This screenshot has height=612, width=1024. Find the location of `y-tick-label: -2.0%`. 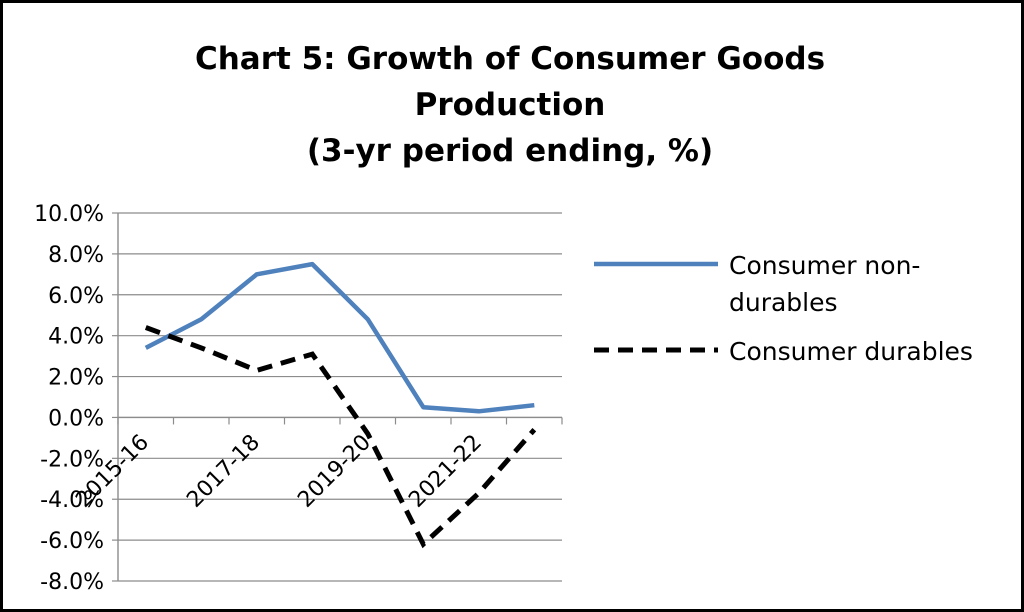

y-tick-label: -2.0% is located at coordinates (72, 459).